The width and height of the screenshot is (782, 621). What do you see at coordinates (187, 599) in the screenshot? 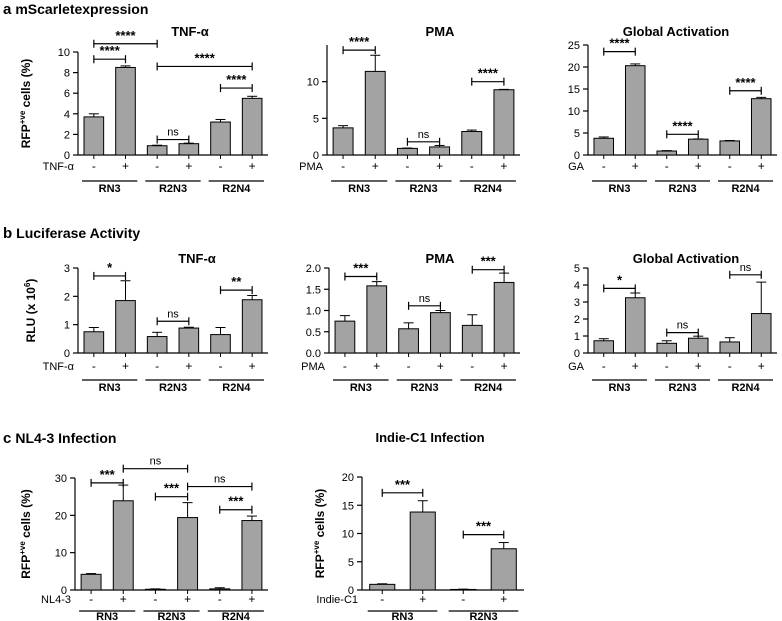
I see `chart-c1-x-tick-label: +` at bounding box center [187, 599].